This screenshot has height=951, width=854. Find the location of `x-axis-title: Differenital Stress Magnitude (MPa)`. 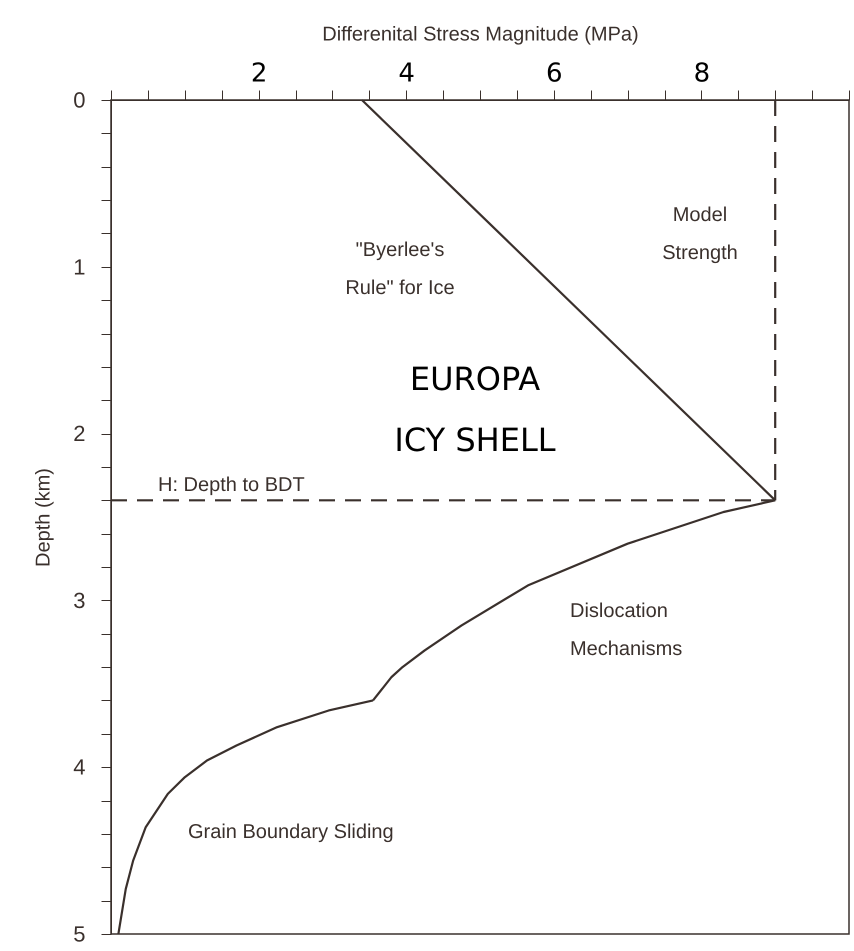

x-axis-title: Differenital Stress Magnitude (MPa) is located at coordinates (480, 35).